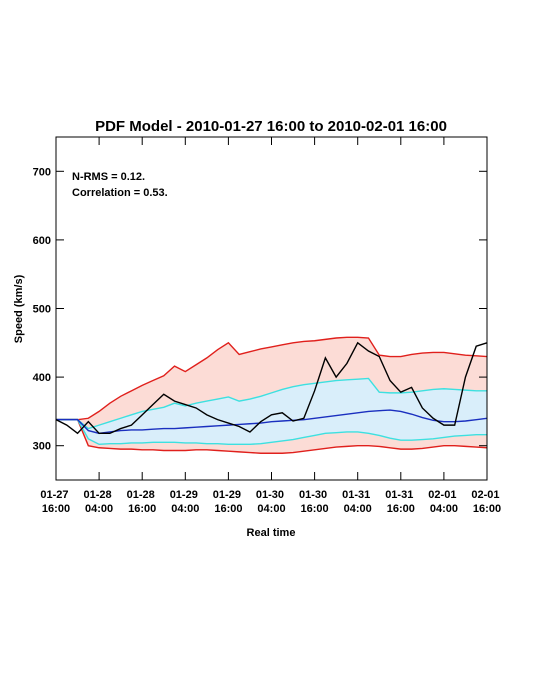 The width and height of the screenshot is (540, 689). What do you see at coordinates (443, 502) in the screenshot?
I see `x-tick-label: 02-01 04:00` at bounding box center [443, 502].